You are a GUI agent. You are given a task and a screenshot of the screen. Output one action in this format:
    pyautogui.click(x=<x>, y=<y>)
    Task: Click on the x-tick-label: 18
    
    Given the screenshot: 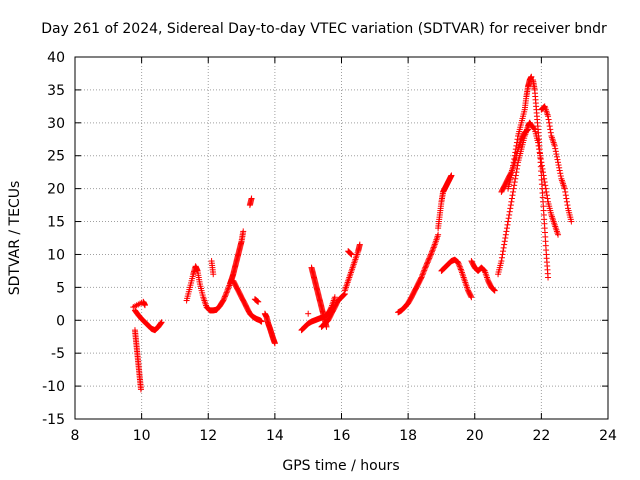 What is the action you would take?
    pyautogui.click(x=408, y=436)
    